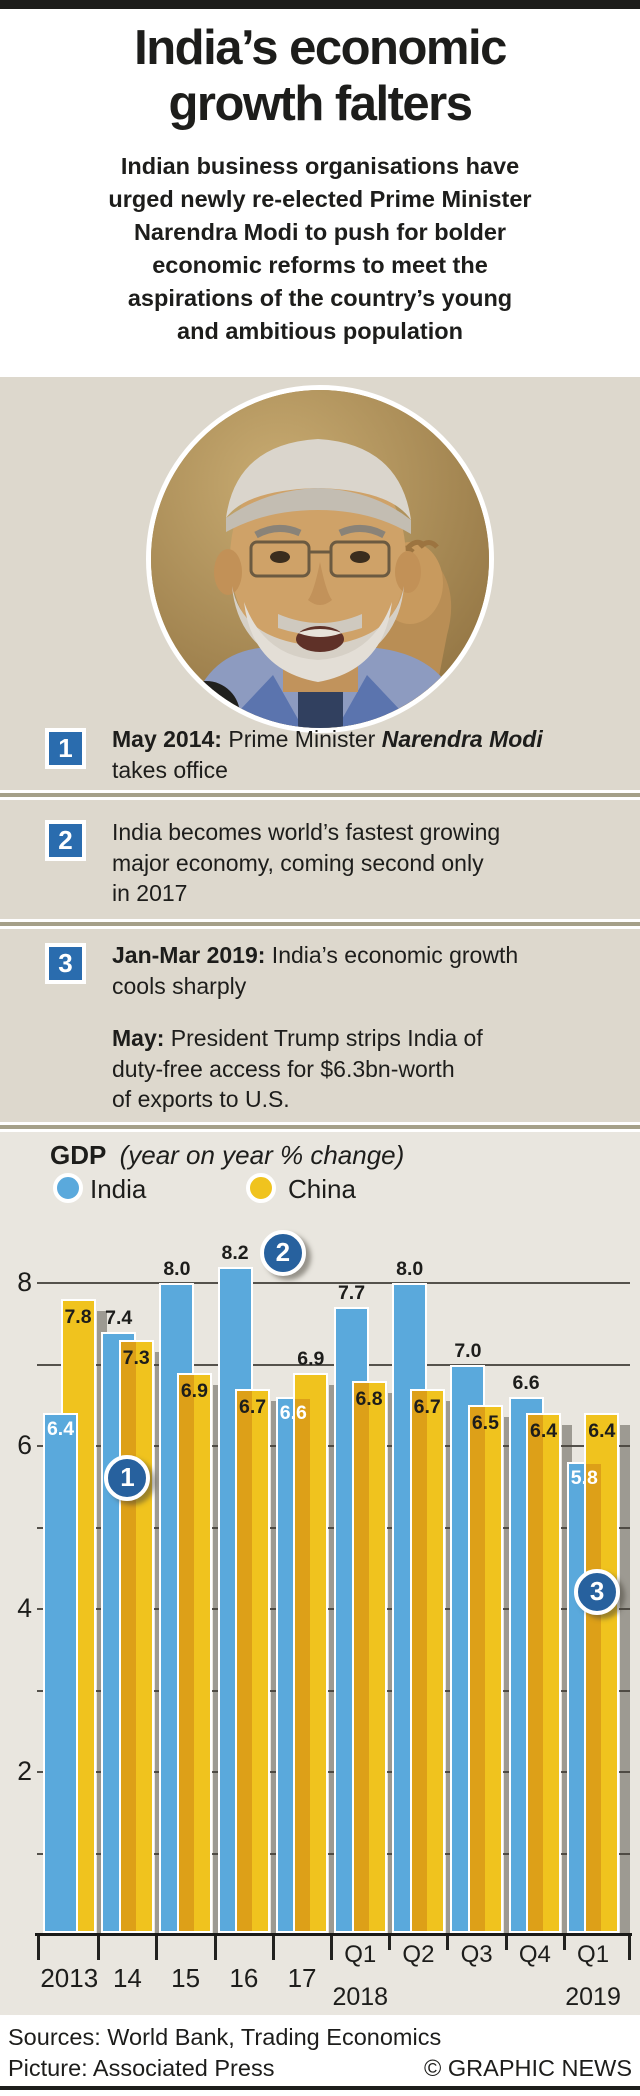  Describe the element at coordinates (351, 1293) in the screenshot. I see `bar-value-label: 7.7` at that location.